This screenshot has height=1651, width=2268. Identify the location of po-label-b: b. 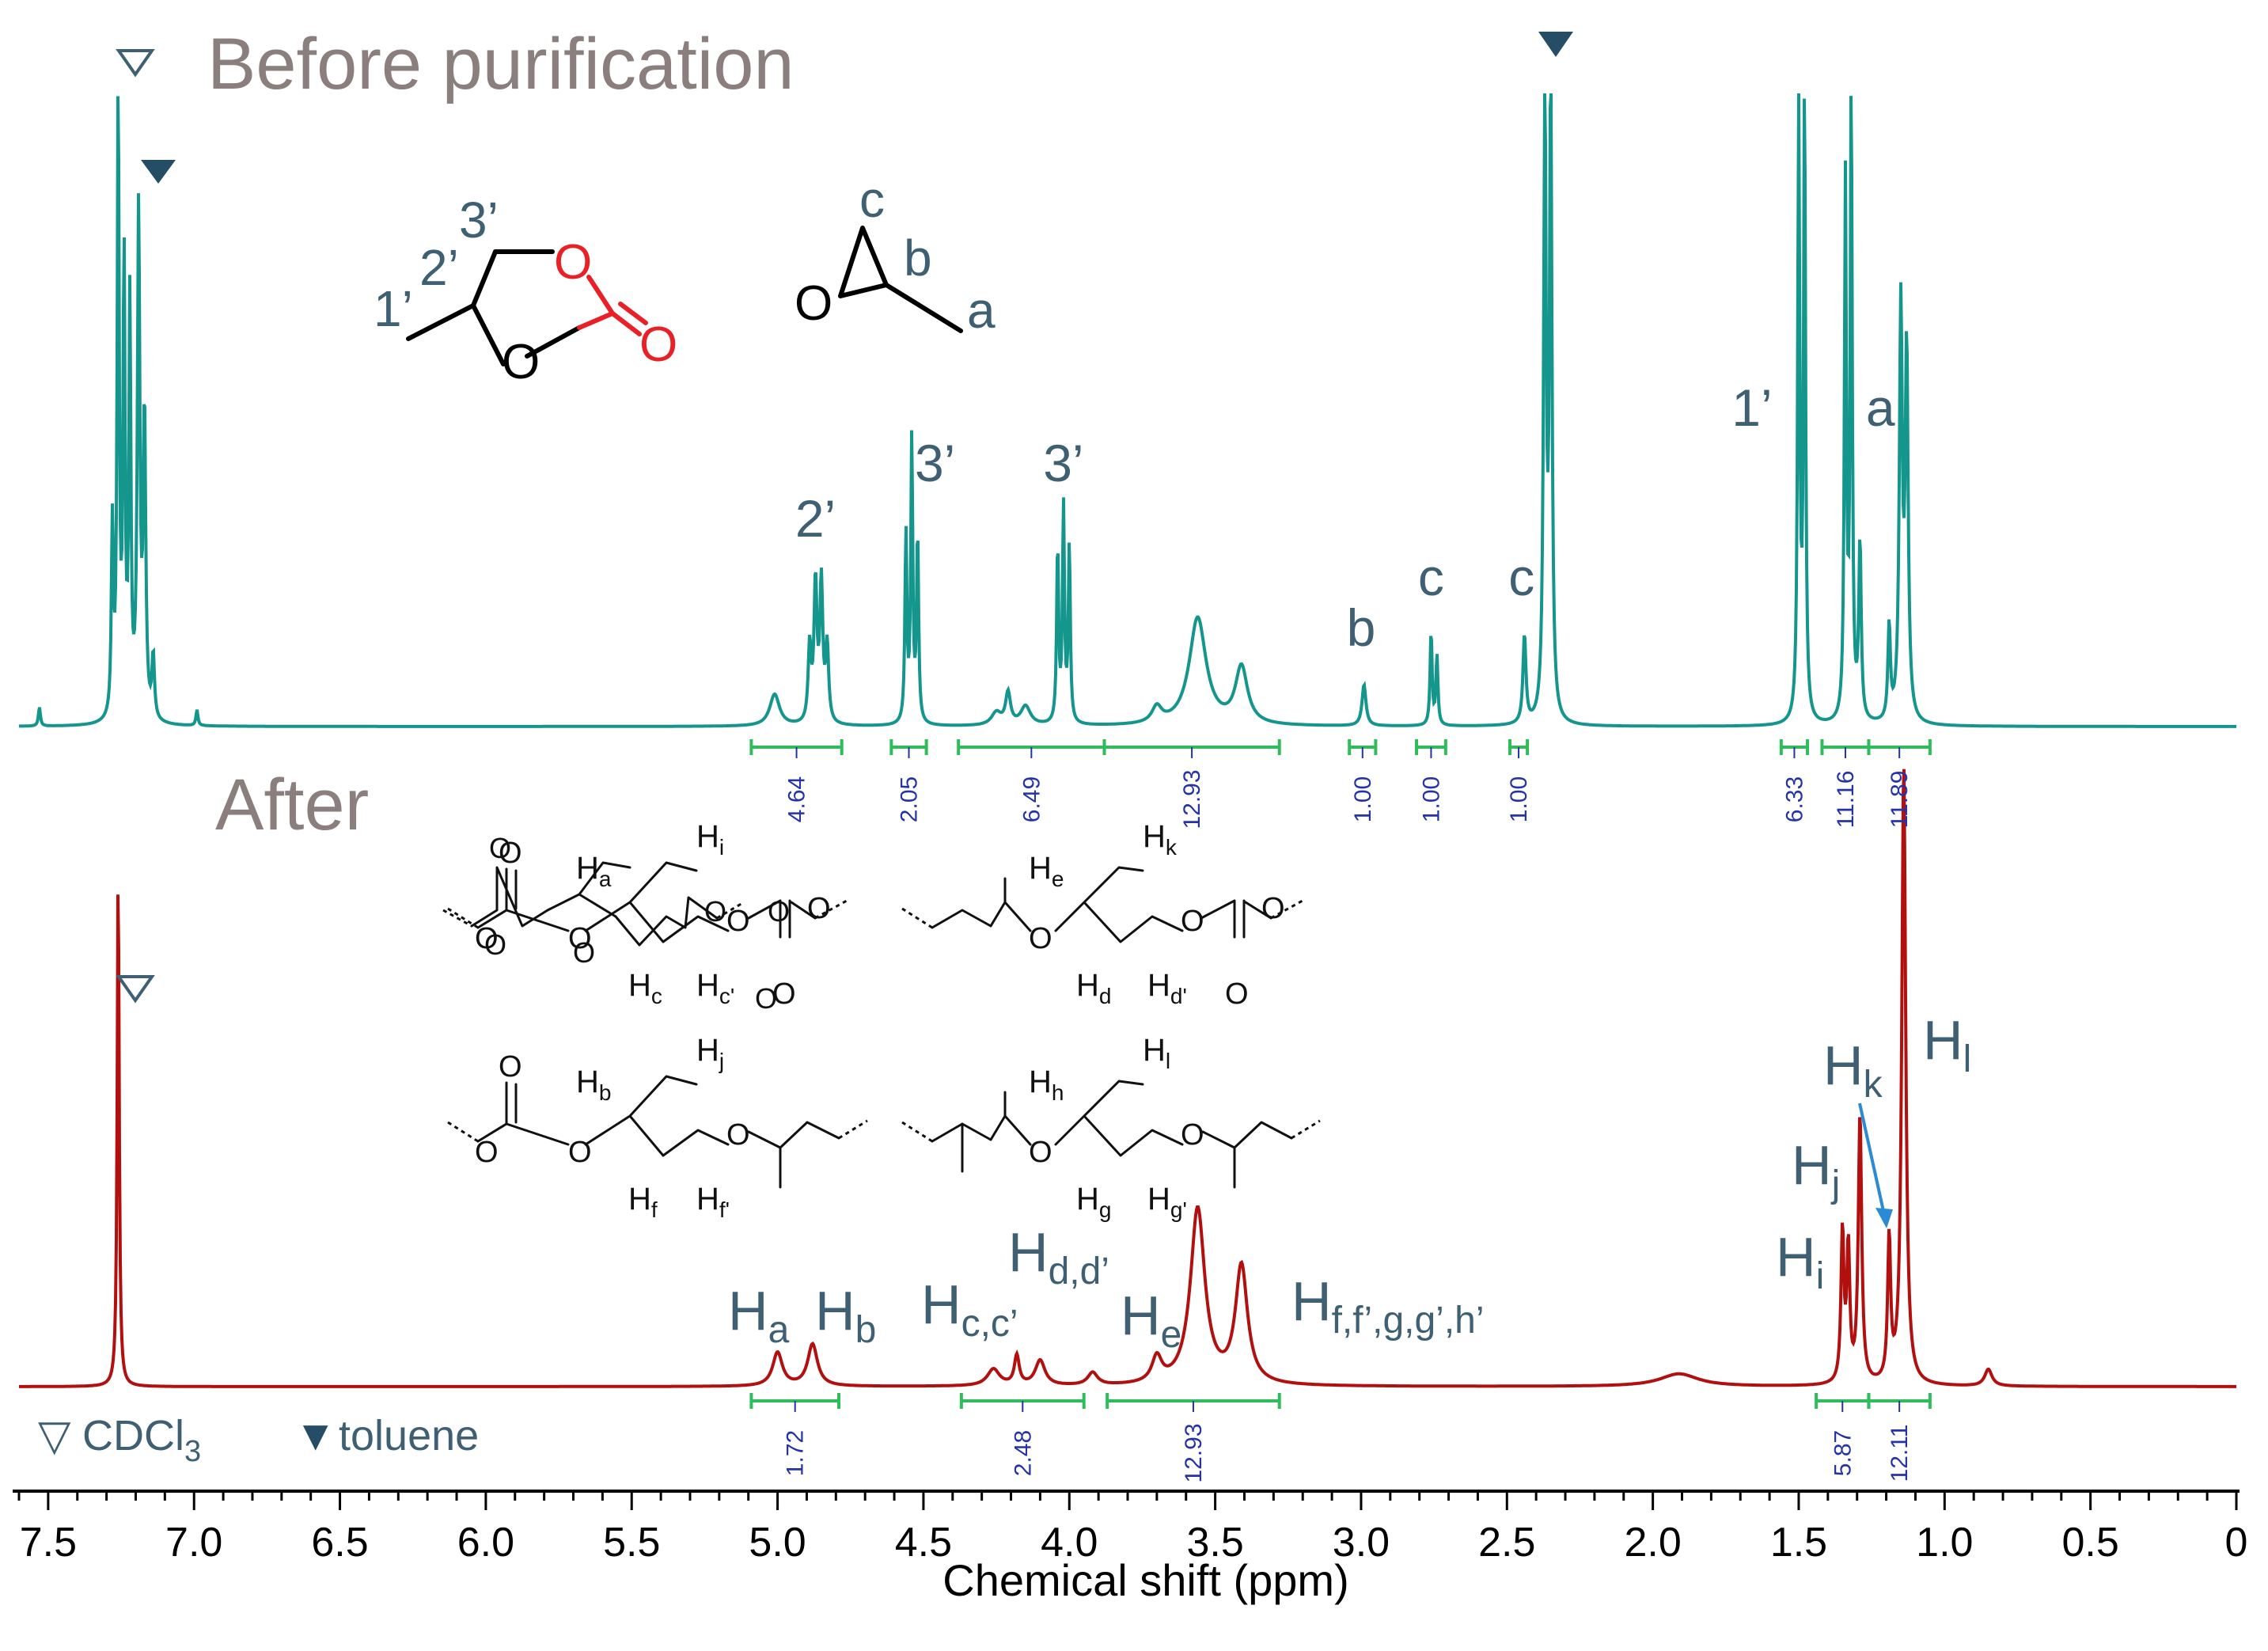
(918, 258).